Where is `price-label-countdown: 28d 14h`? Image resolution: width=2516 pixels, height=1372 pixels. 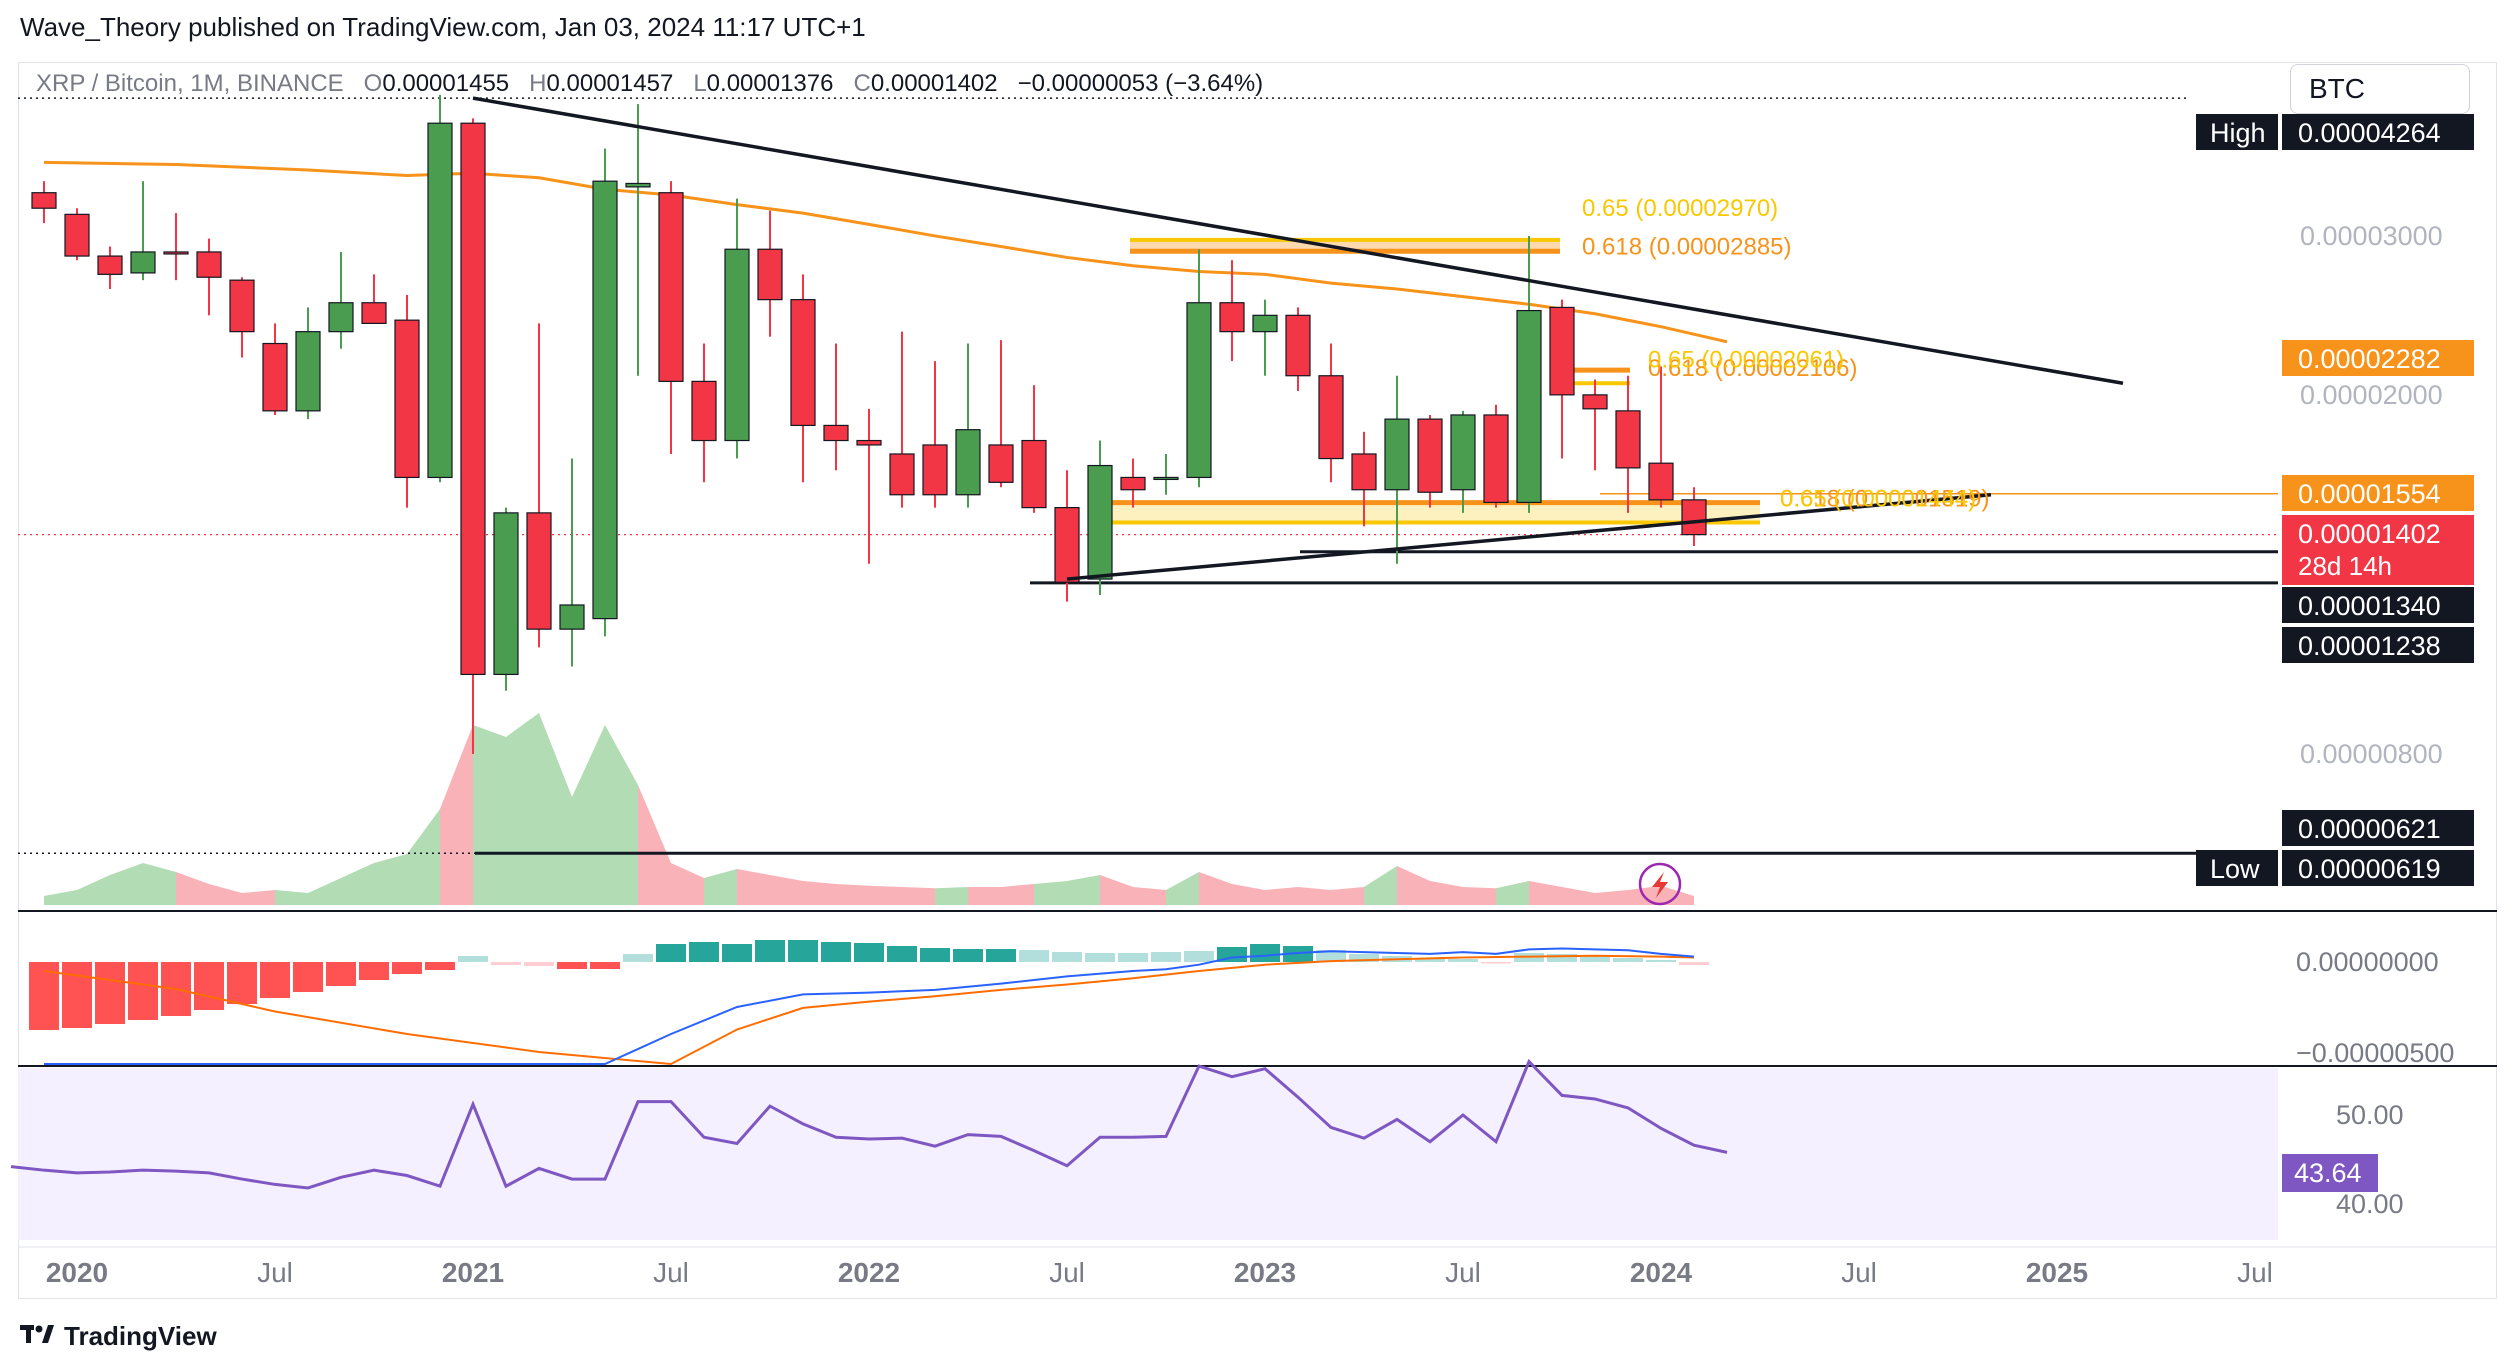 price-label-countdown: 28d 14h is located at coordinates (2345, 566).